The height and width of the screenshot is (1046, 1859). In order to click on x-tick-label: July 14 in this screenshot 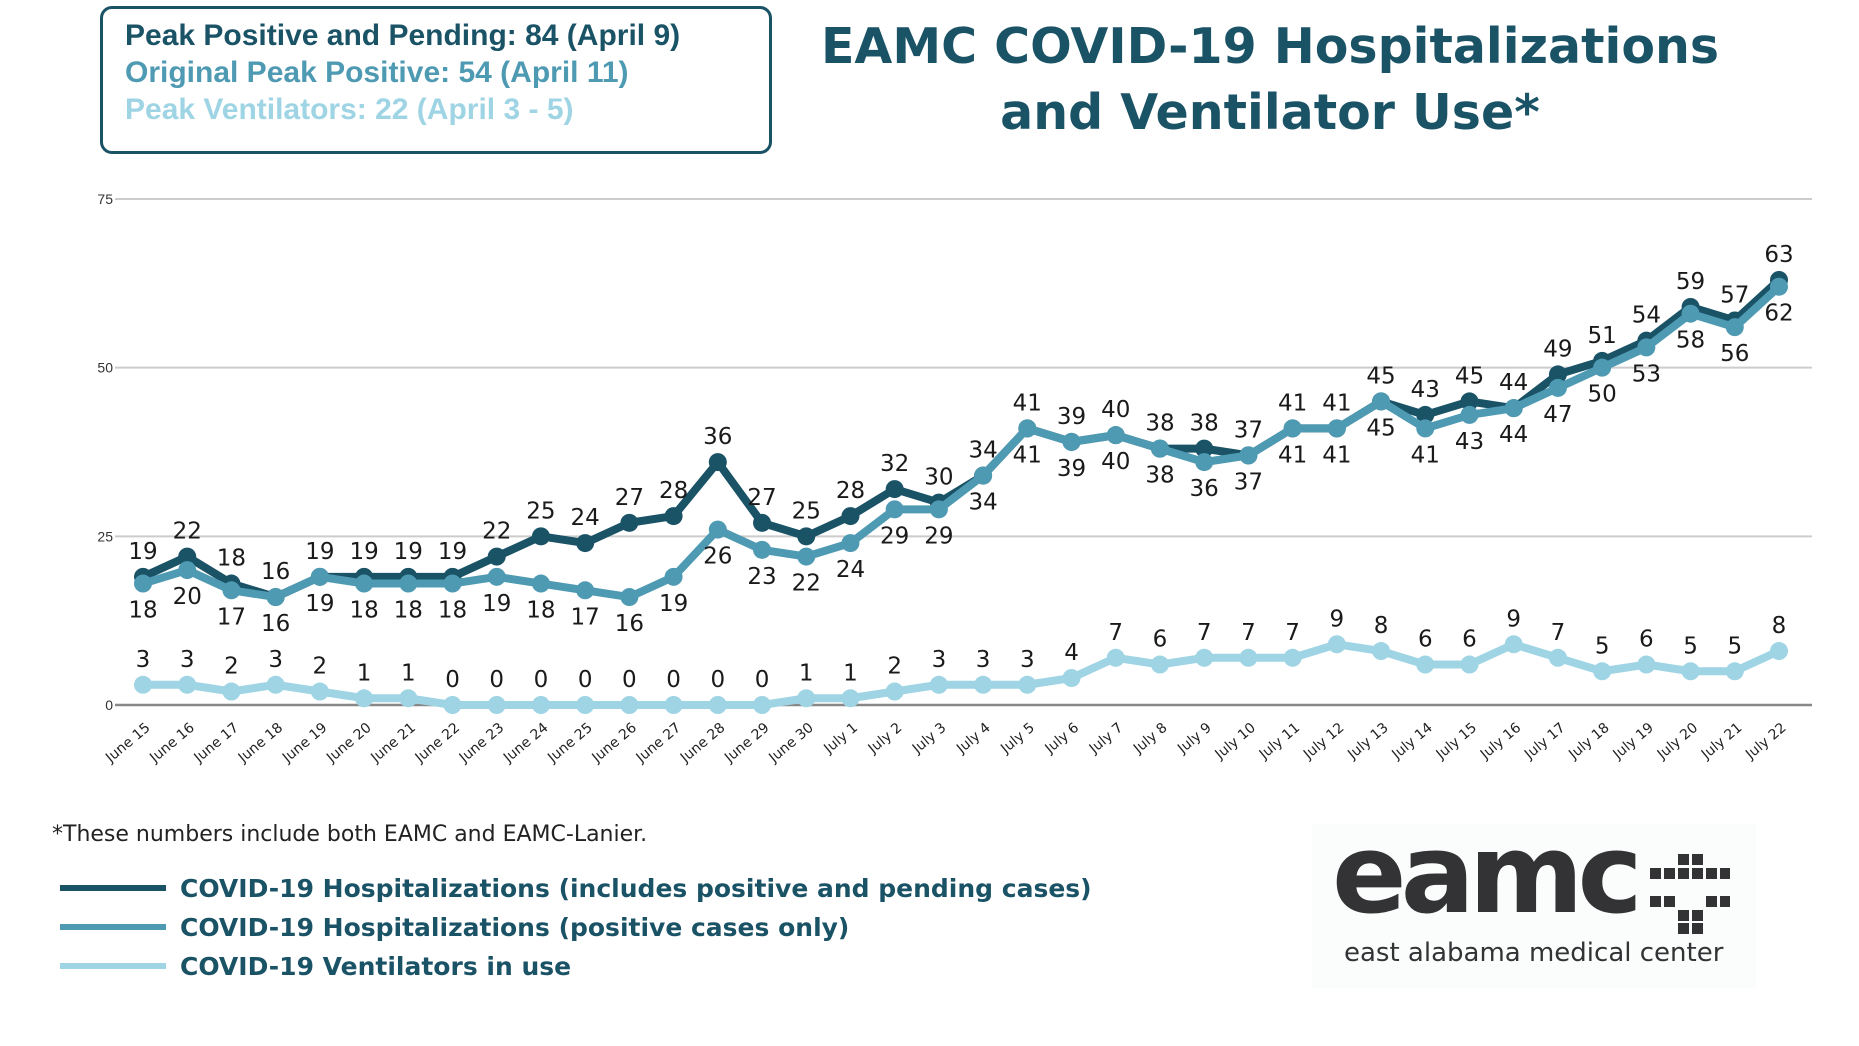, I will do `click(1411, 741)`.